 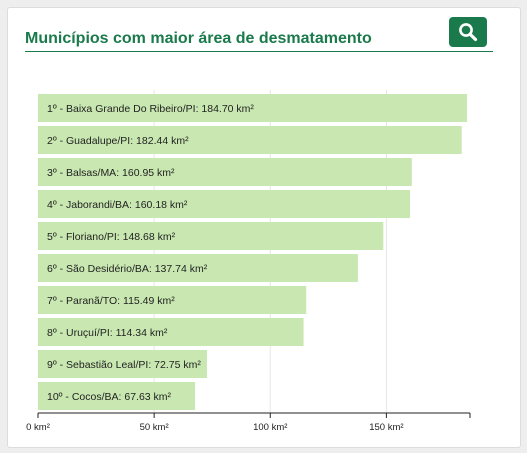 I want to click on x-tick-label: 150 km², so click(x=386, y=427).